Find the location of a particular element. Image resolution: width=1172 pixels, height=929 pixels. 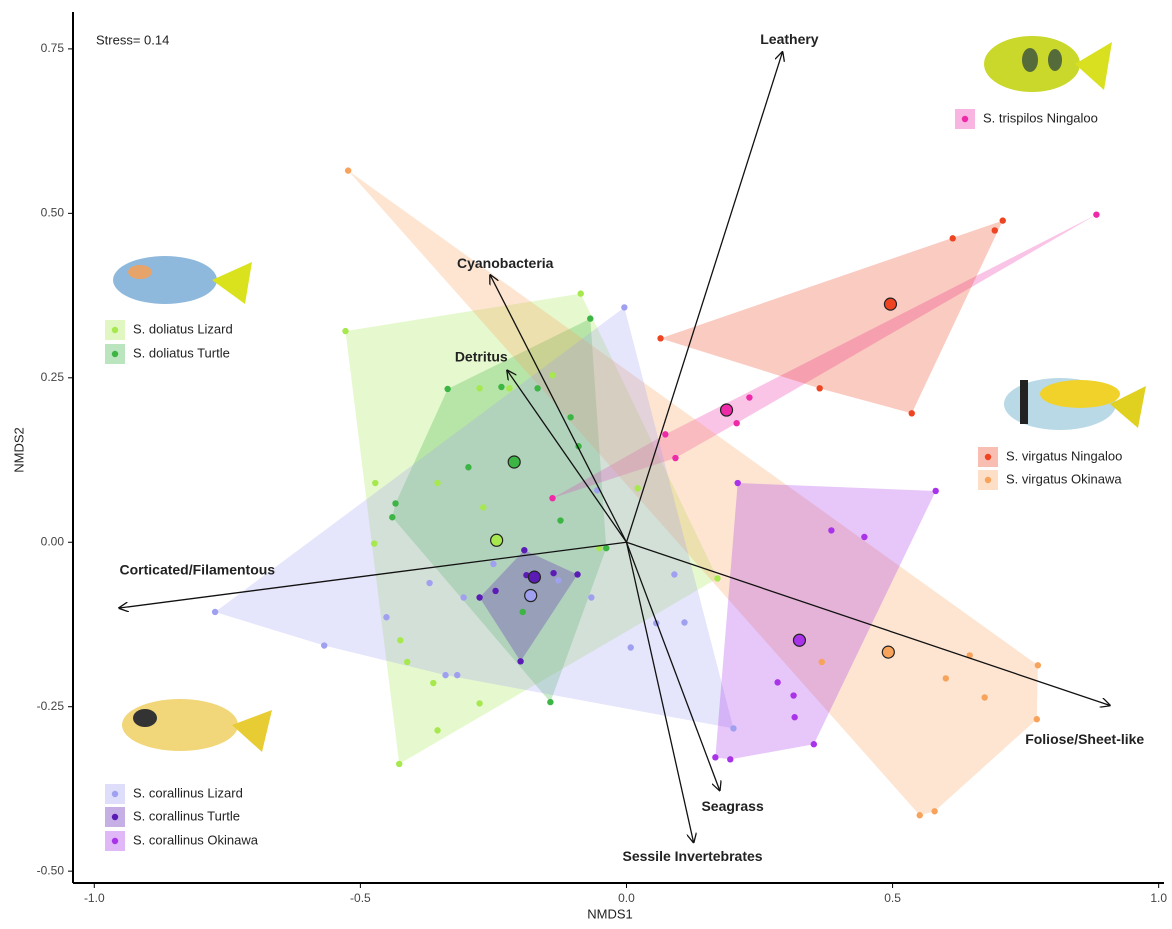

legend-label: S. doliatus Turtle is located at coordinates (181, 352).